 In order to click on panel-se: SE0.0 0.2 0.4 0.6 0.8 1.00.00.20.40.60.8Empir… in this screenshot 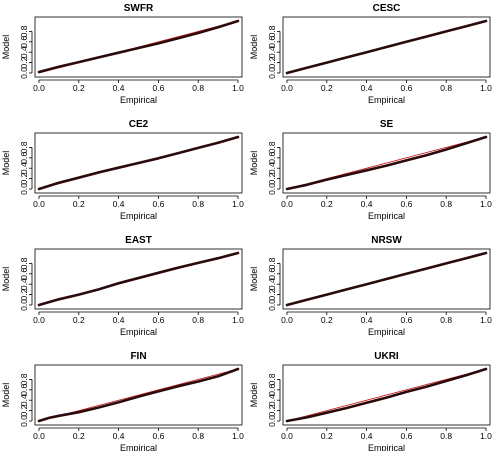, I will do `click(370, 170)`.